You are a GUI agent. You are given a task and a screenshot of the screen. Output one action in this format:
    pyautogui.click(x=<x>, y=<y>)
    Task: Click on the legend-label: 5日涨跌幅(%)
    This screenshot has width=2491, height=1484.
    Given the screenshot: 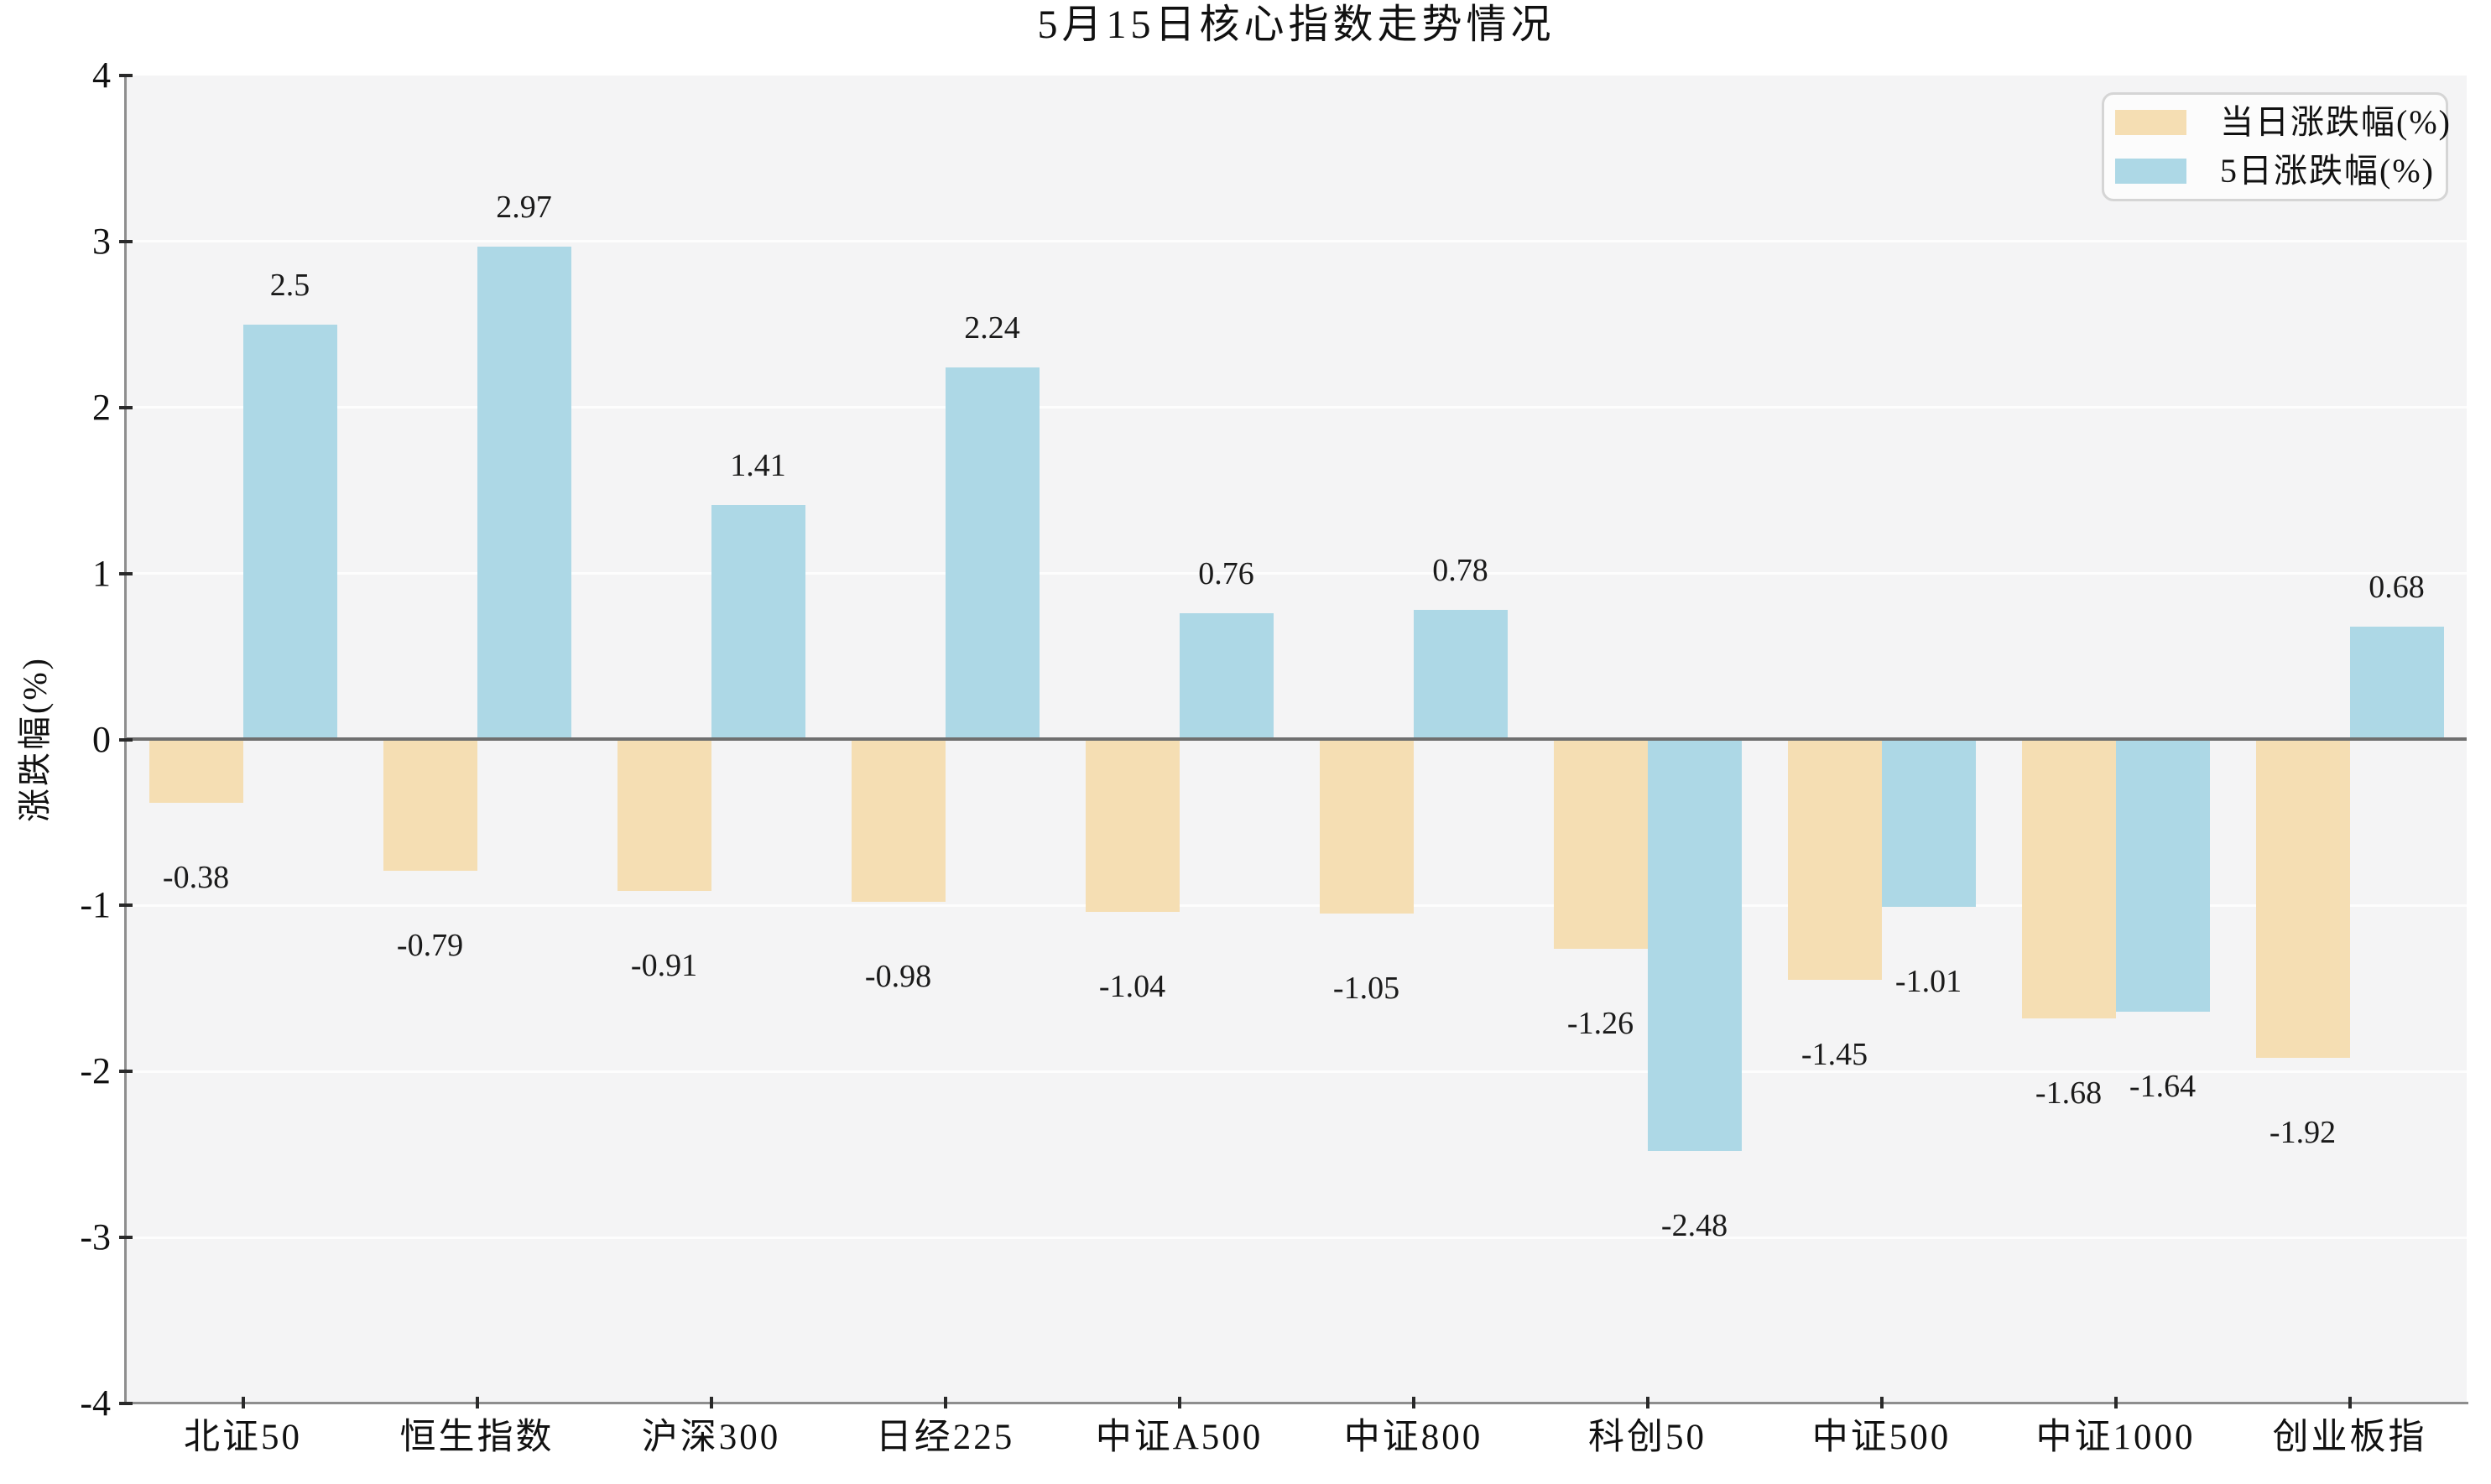 What is the action you would take?
    pyautogui.click(x=2327, y=171)
    